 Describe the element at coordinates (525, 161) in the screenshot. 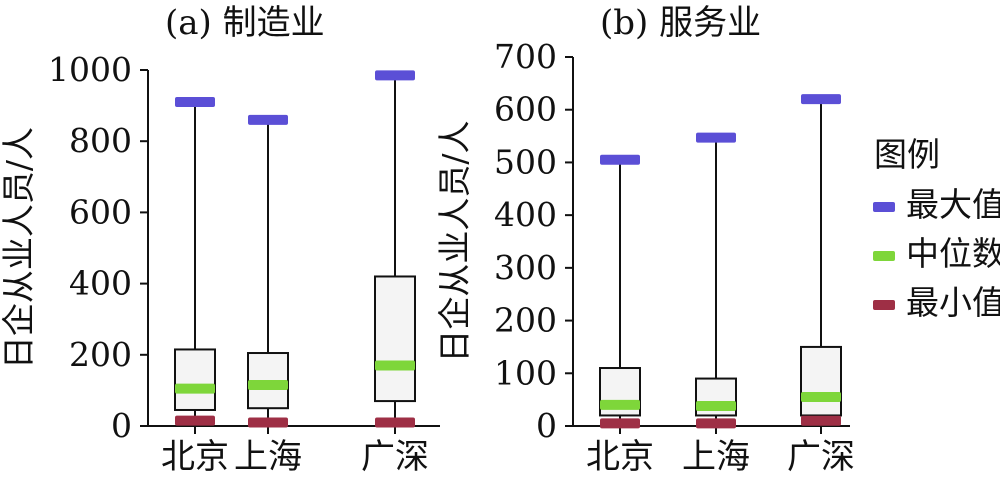

I see `y-tick-label: 500` at that location.